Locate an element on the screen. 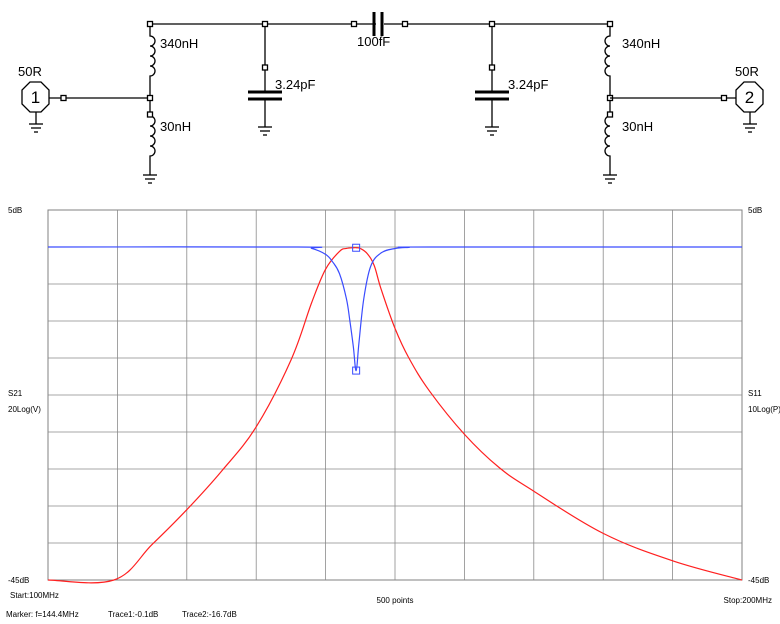 The height and width of the screenshot is (624, 780). l1-bottom-value: 30nH is located at coordinates (175, 126).